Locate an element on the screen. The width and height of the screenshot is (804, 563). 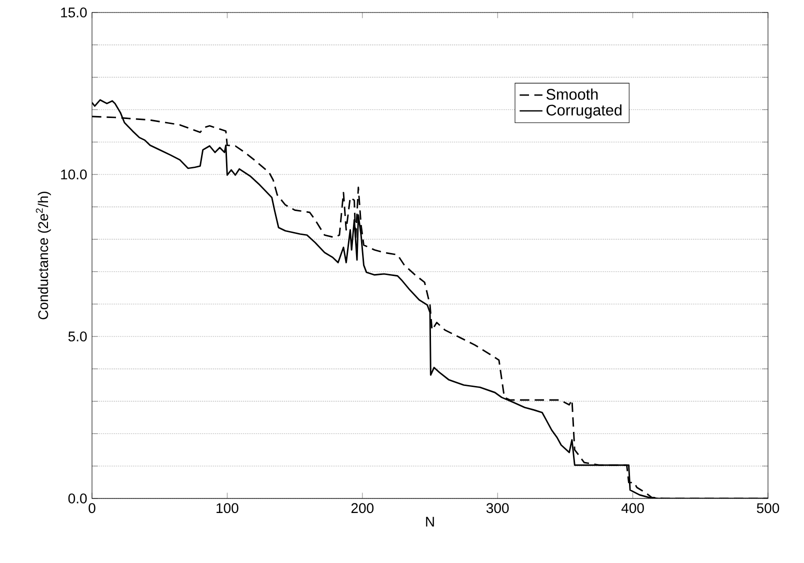
legend-label: Corrugated is located at coordinates (584, 111).